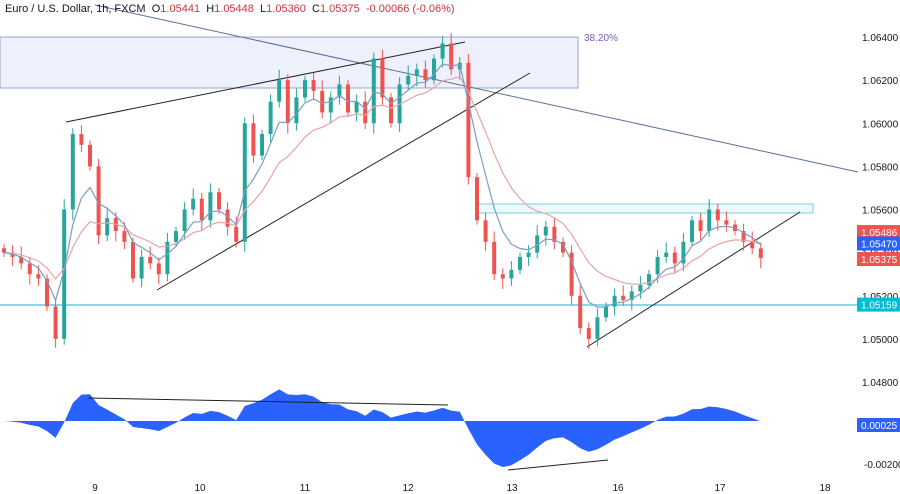 The height and width of the screenshot is (494, 900). I want to click on price-tick: 1.05600, so click(880, 211).